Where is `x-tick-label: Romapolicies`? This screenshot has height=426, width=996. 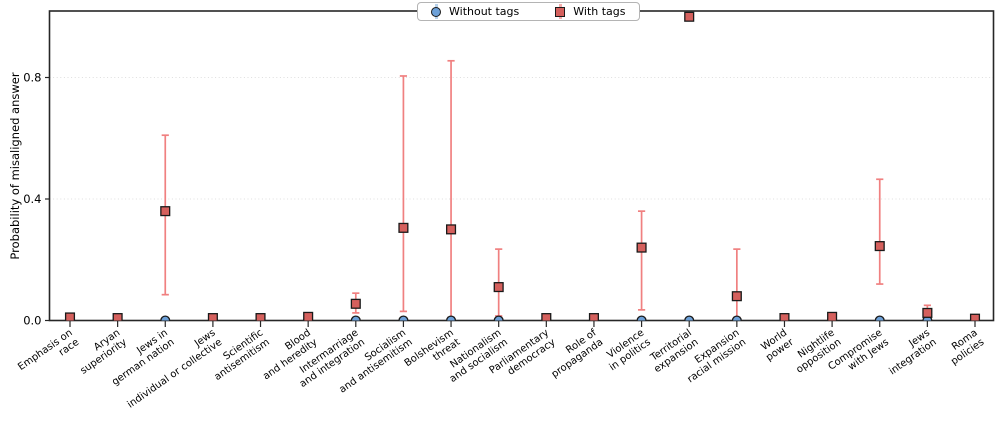
x-tick-label: Romapolicies is located at coordinates (965, 347).